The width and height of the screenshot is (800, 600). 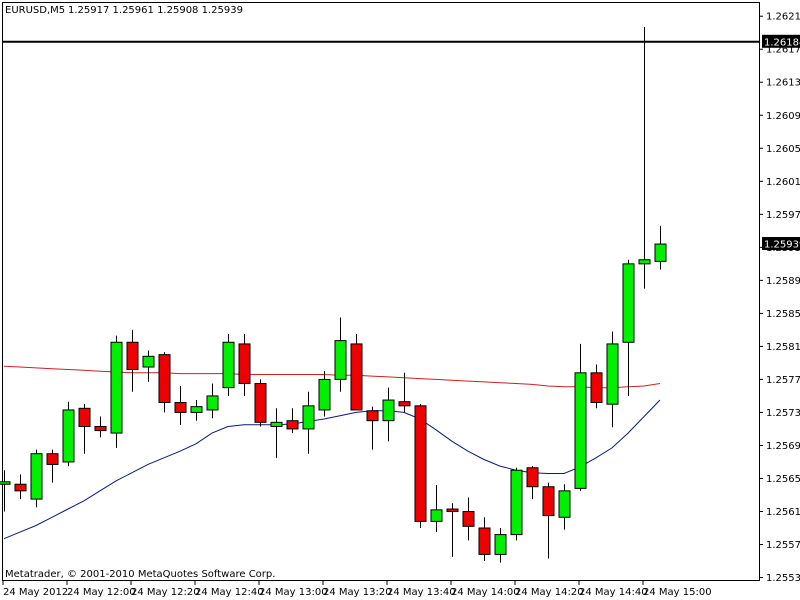 I want to click on y-tick-label: 1.25855, so click(x=783, y=314).